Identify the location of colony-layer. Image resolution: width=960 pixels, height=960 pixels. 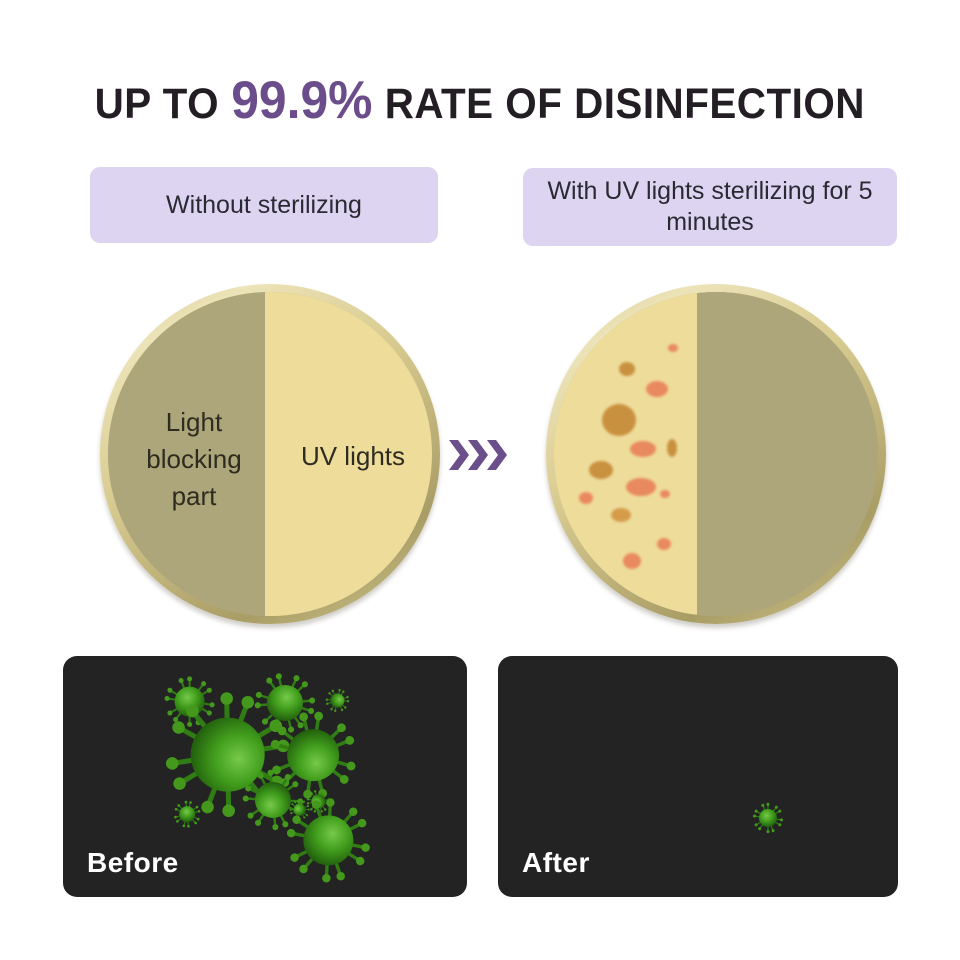
(716, 454).